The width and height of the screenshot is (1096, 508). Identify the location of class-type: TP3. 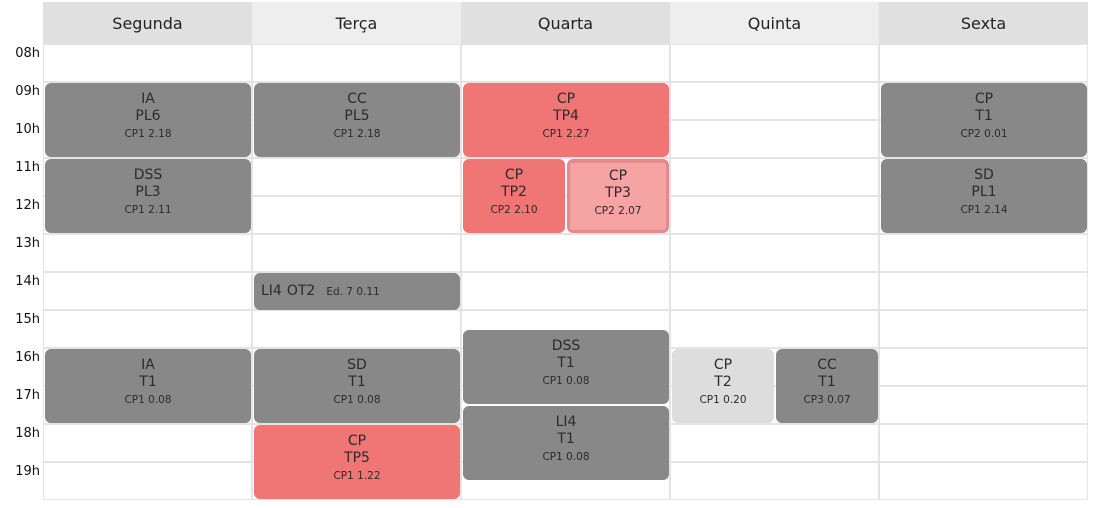
(618, 193).